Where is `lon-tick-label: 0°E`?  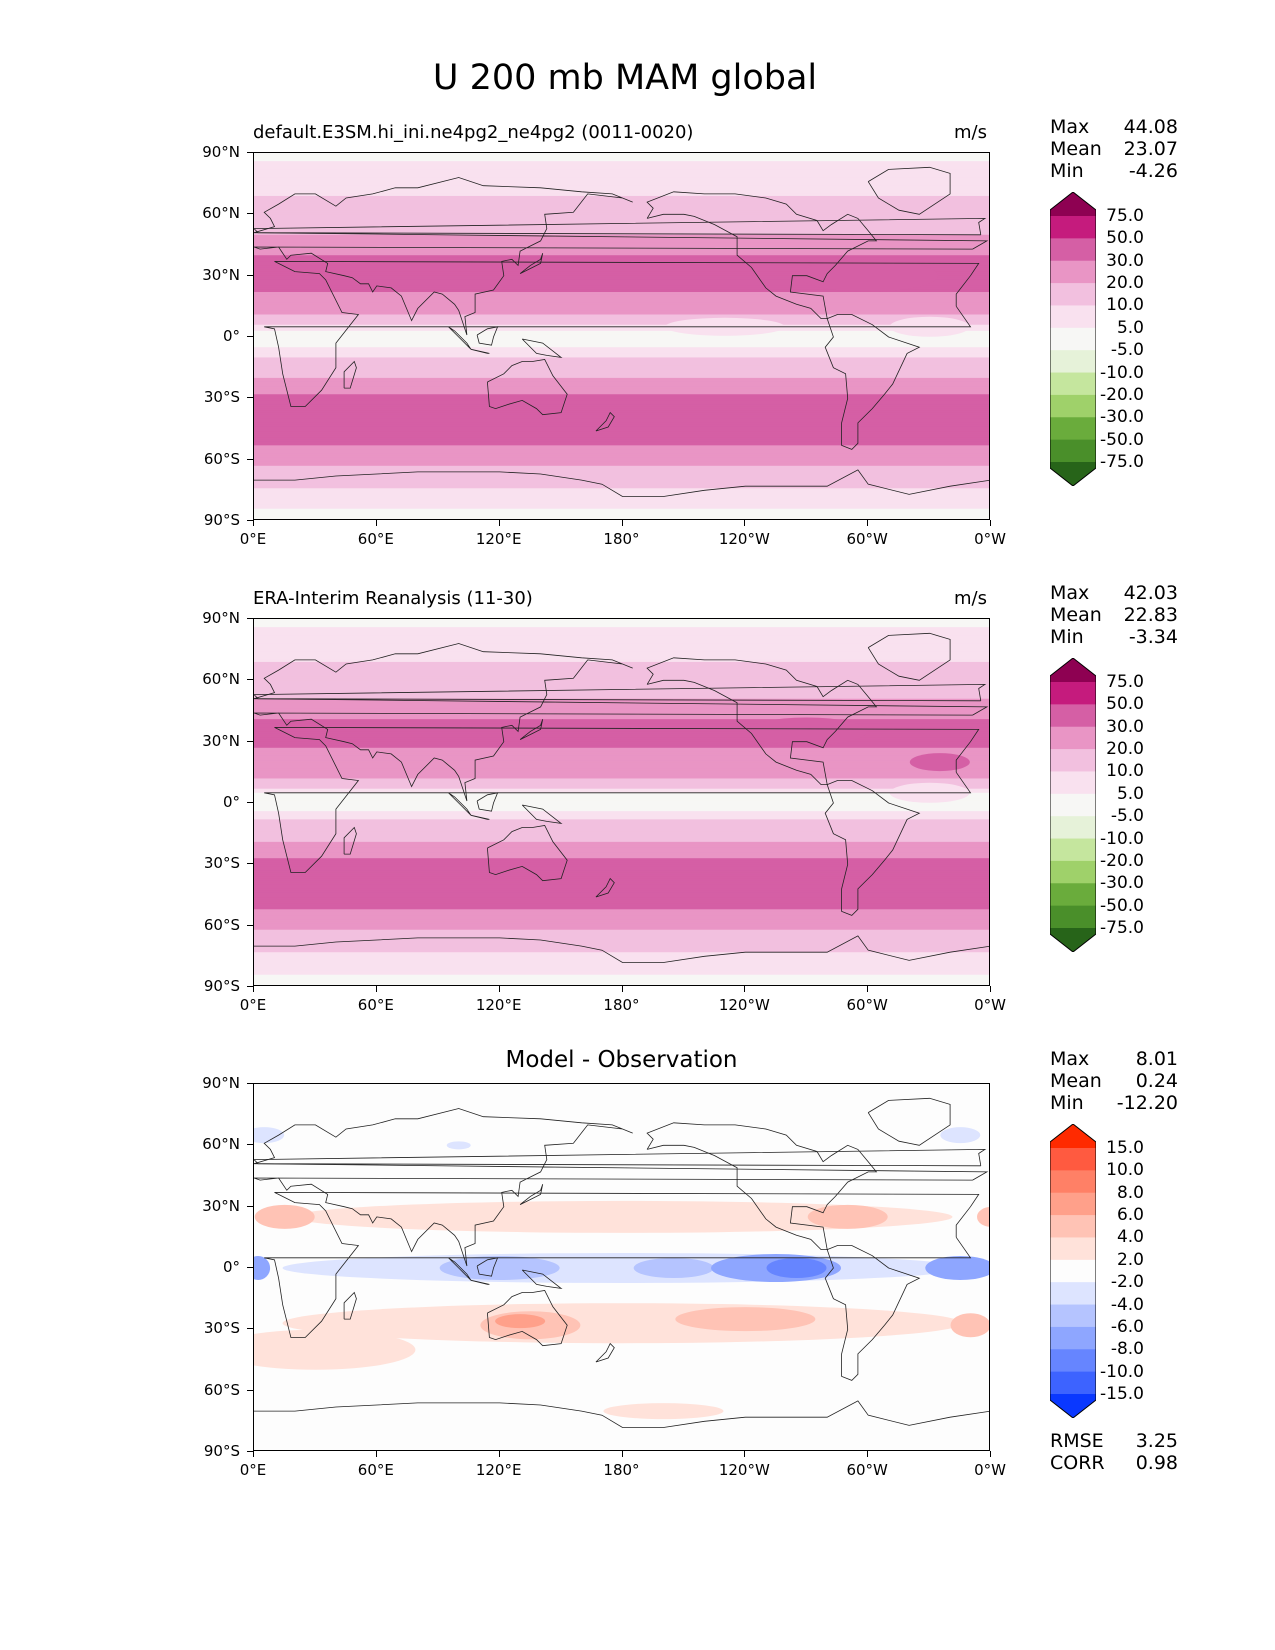 lon-tick-label: 0°E is located at coordinates (253, 1005).